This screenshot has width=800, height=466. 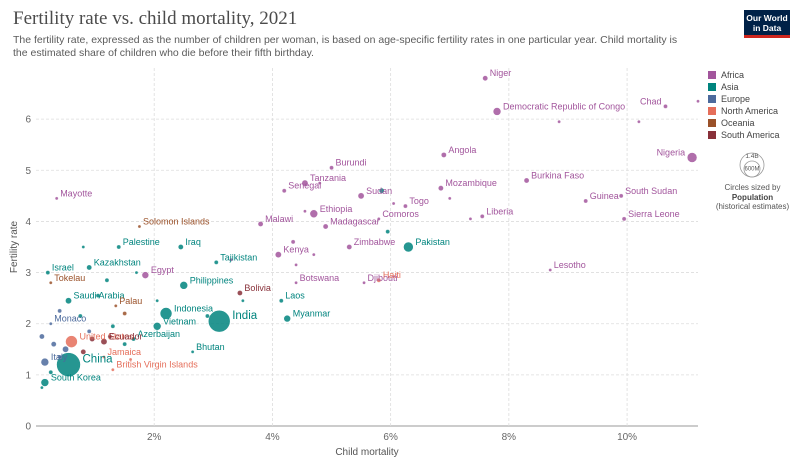 I want to click on owid-logo: Our World in Data, so click(x=767, y=24).